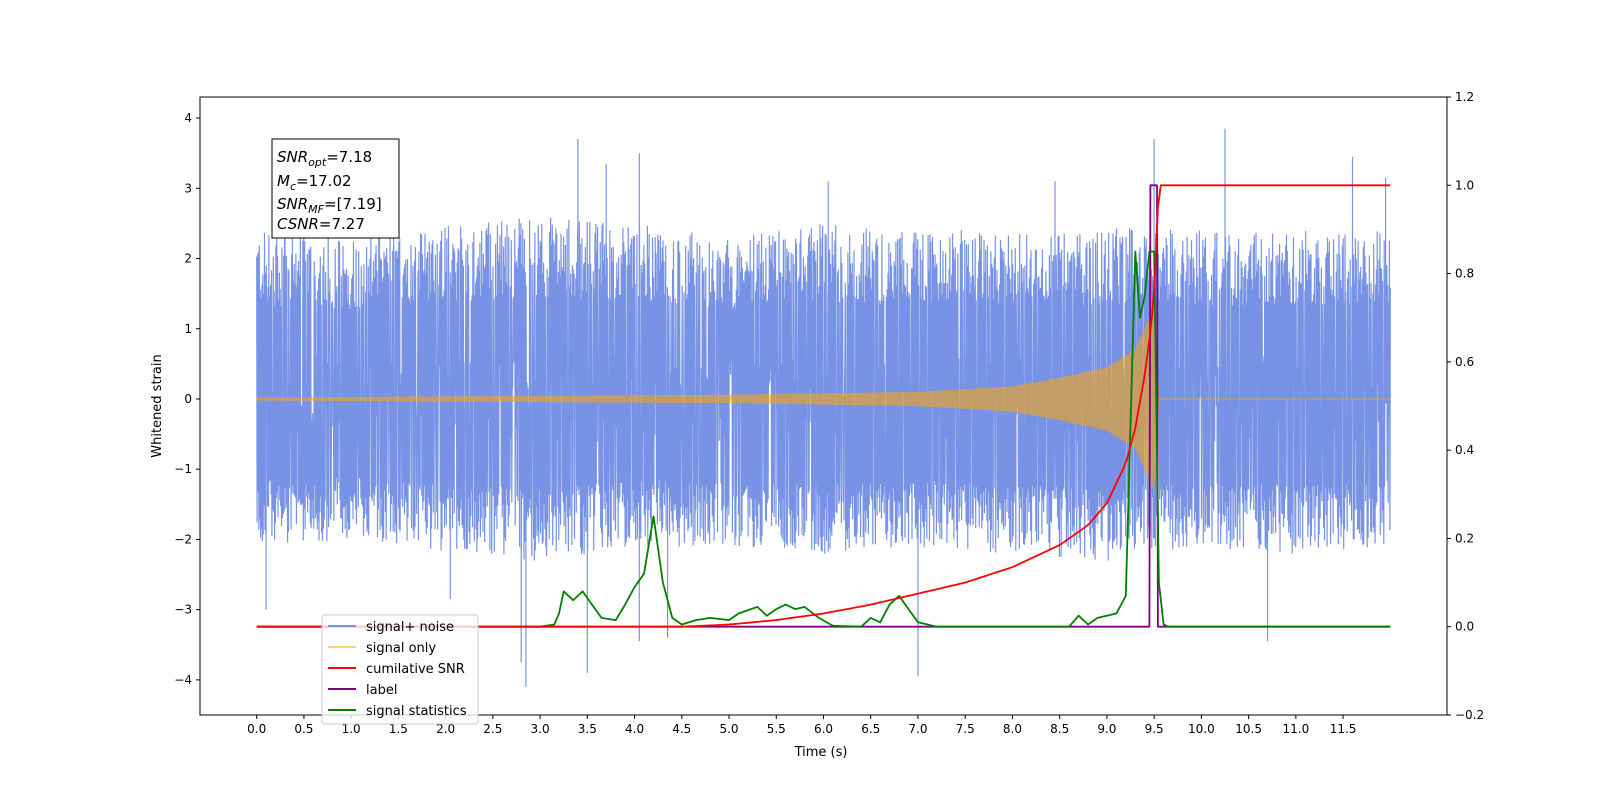 This screenshot has height=800, width=1600. Describe the element at coordinates (1464, 450) in the screenshot. I see `right-y-tick-label: 0.4` at that location.